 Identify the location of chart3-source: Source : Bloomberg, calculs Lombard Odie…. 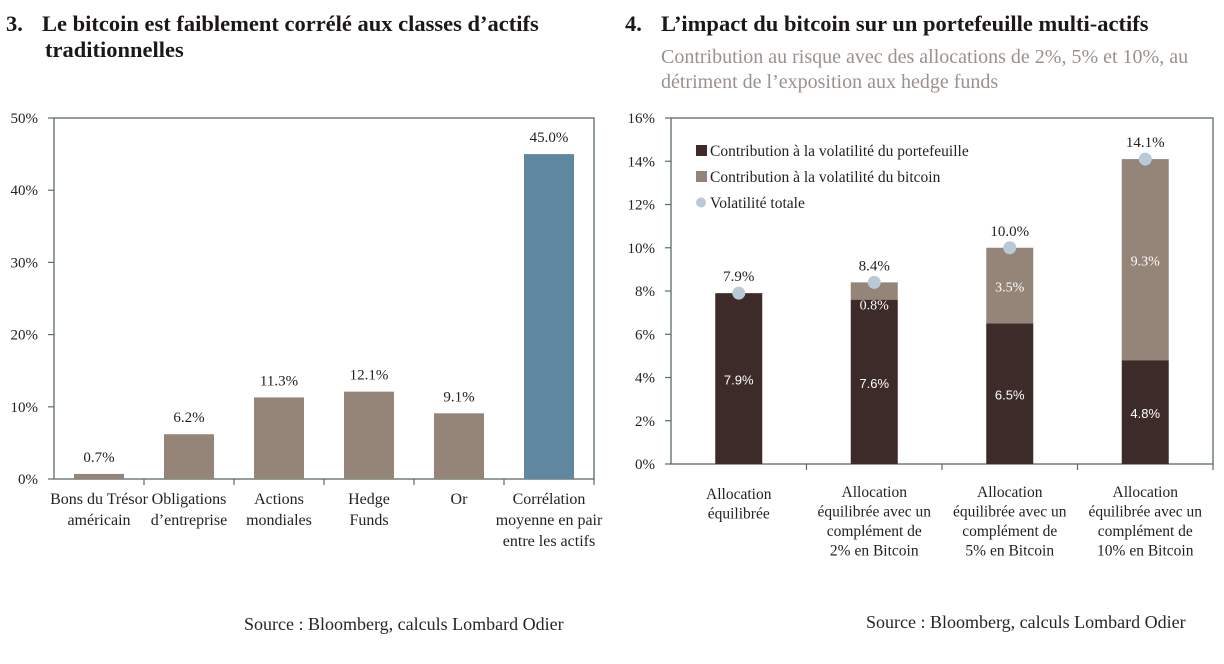
(404, 624).